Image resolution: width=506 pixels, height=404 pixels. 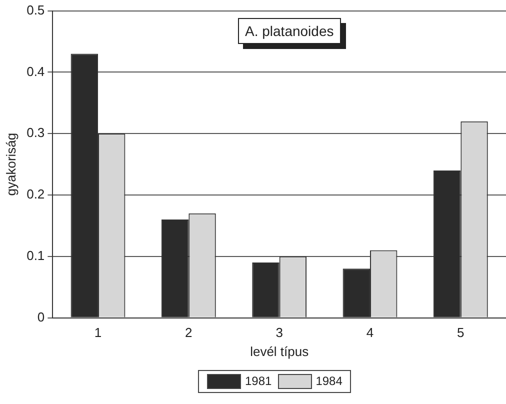 What do you see at coordinates (279, 332) in the screenshot?
I see `x-tick-label: 3` at bounding box center [279, 332].